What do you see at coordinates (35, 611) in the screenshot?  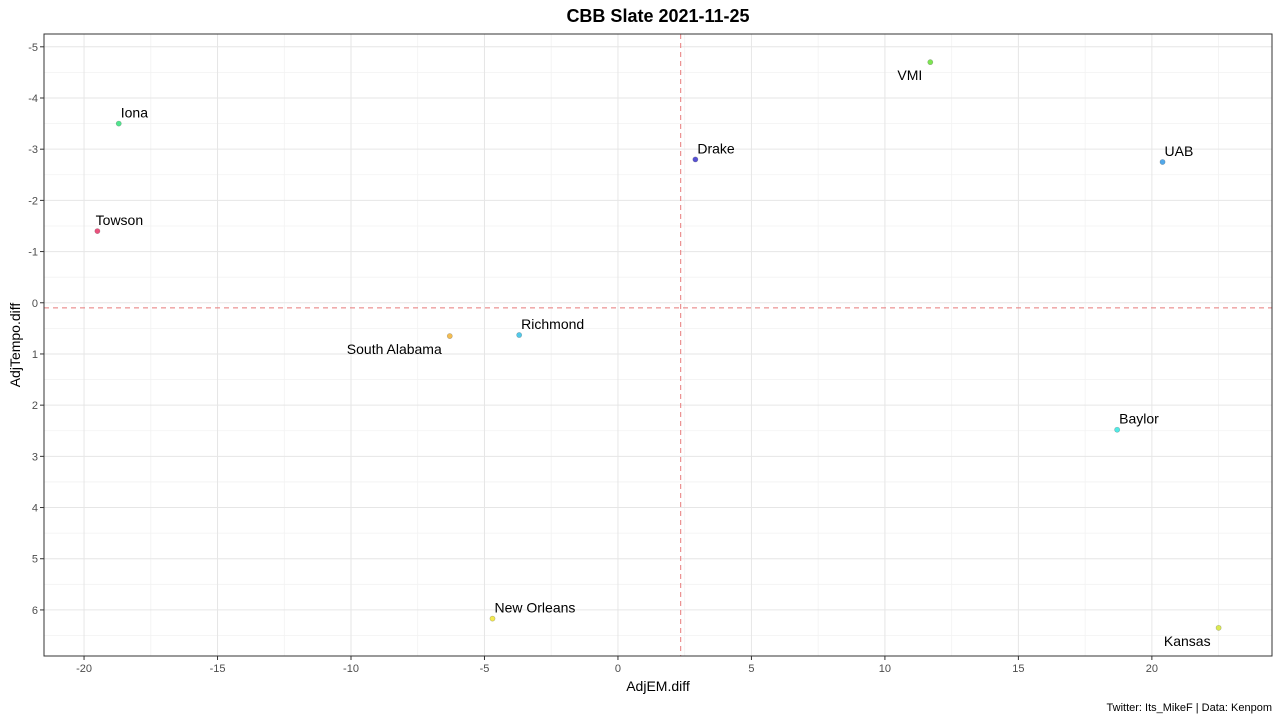 I see `y-tick-label: 6` at bounding box center [35, 611].